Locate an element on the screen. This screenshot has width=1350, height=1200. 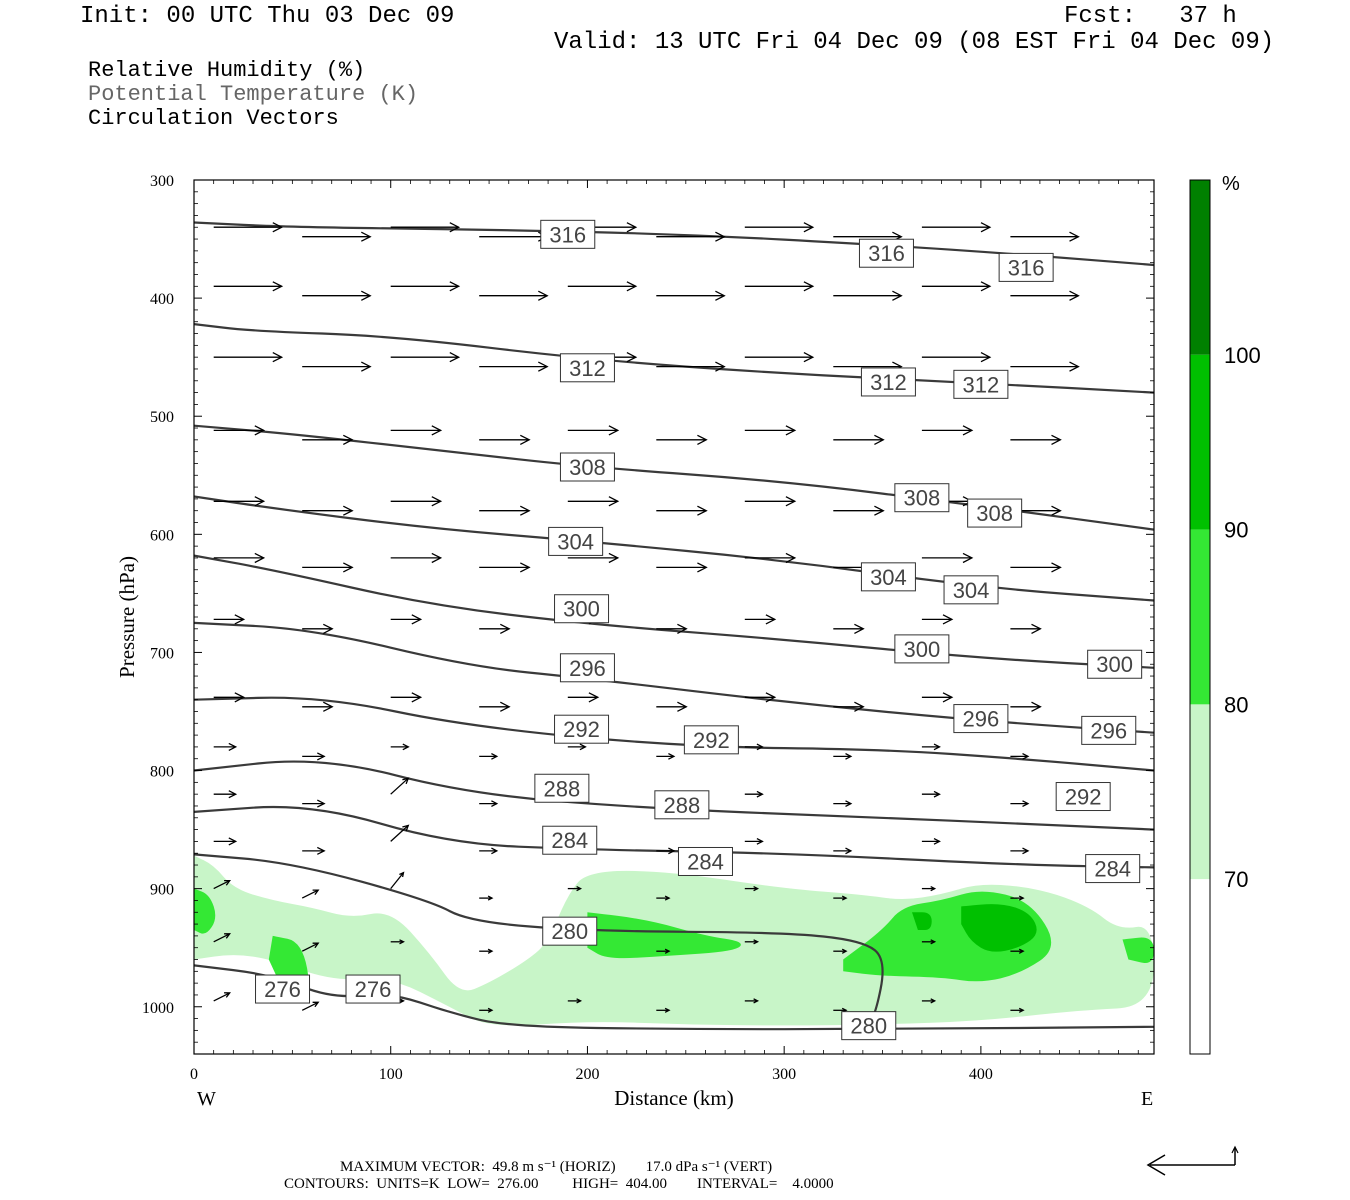
contour-label-296: 296 is located at coordinates (981, 719).